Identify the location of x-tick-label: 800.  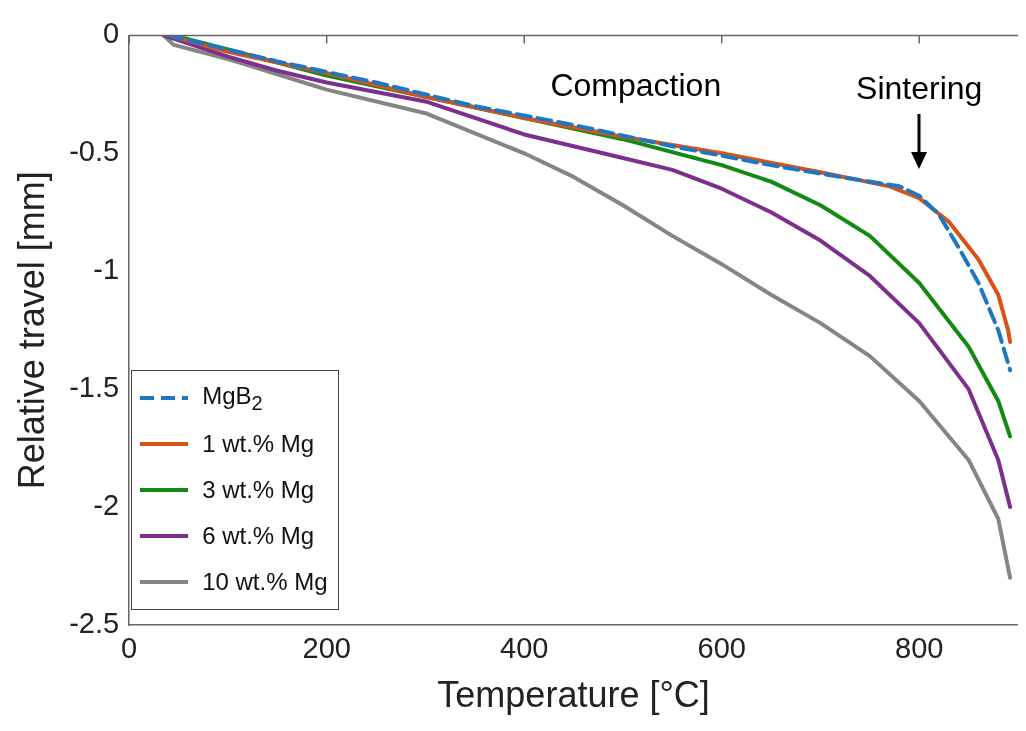
(919, 648).